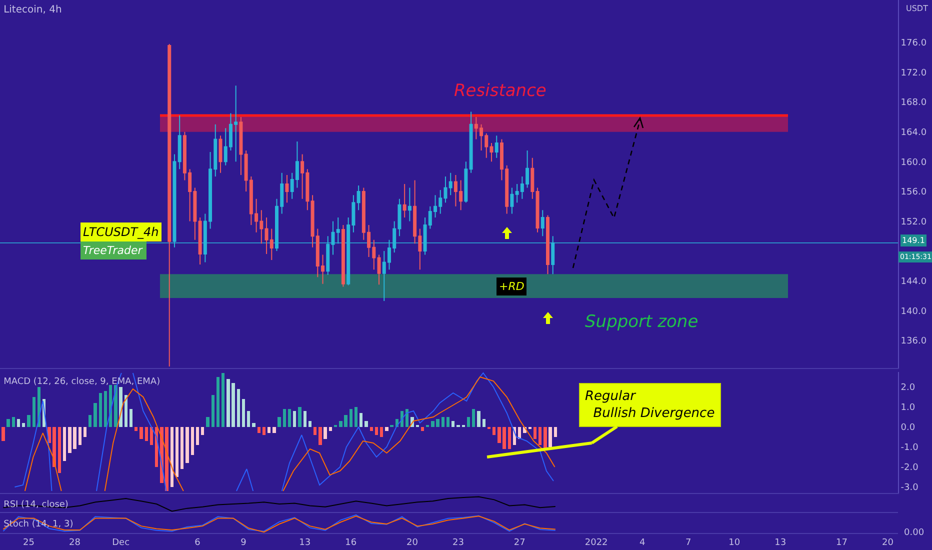 The height and width of the screenshot is (550, 932). I want to click on y-tick-label: 164.0, so click(913, 133).